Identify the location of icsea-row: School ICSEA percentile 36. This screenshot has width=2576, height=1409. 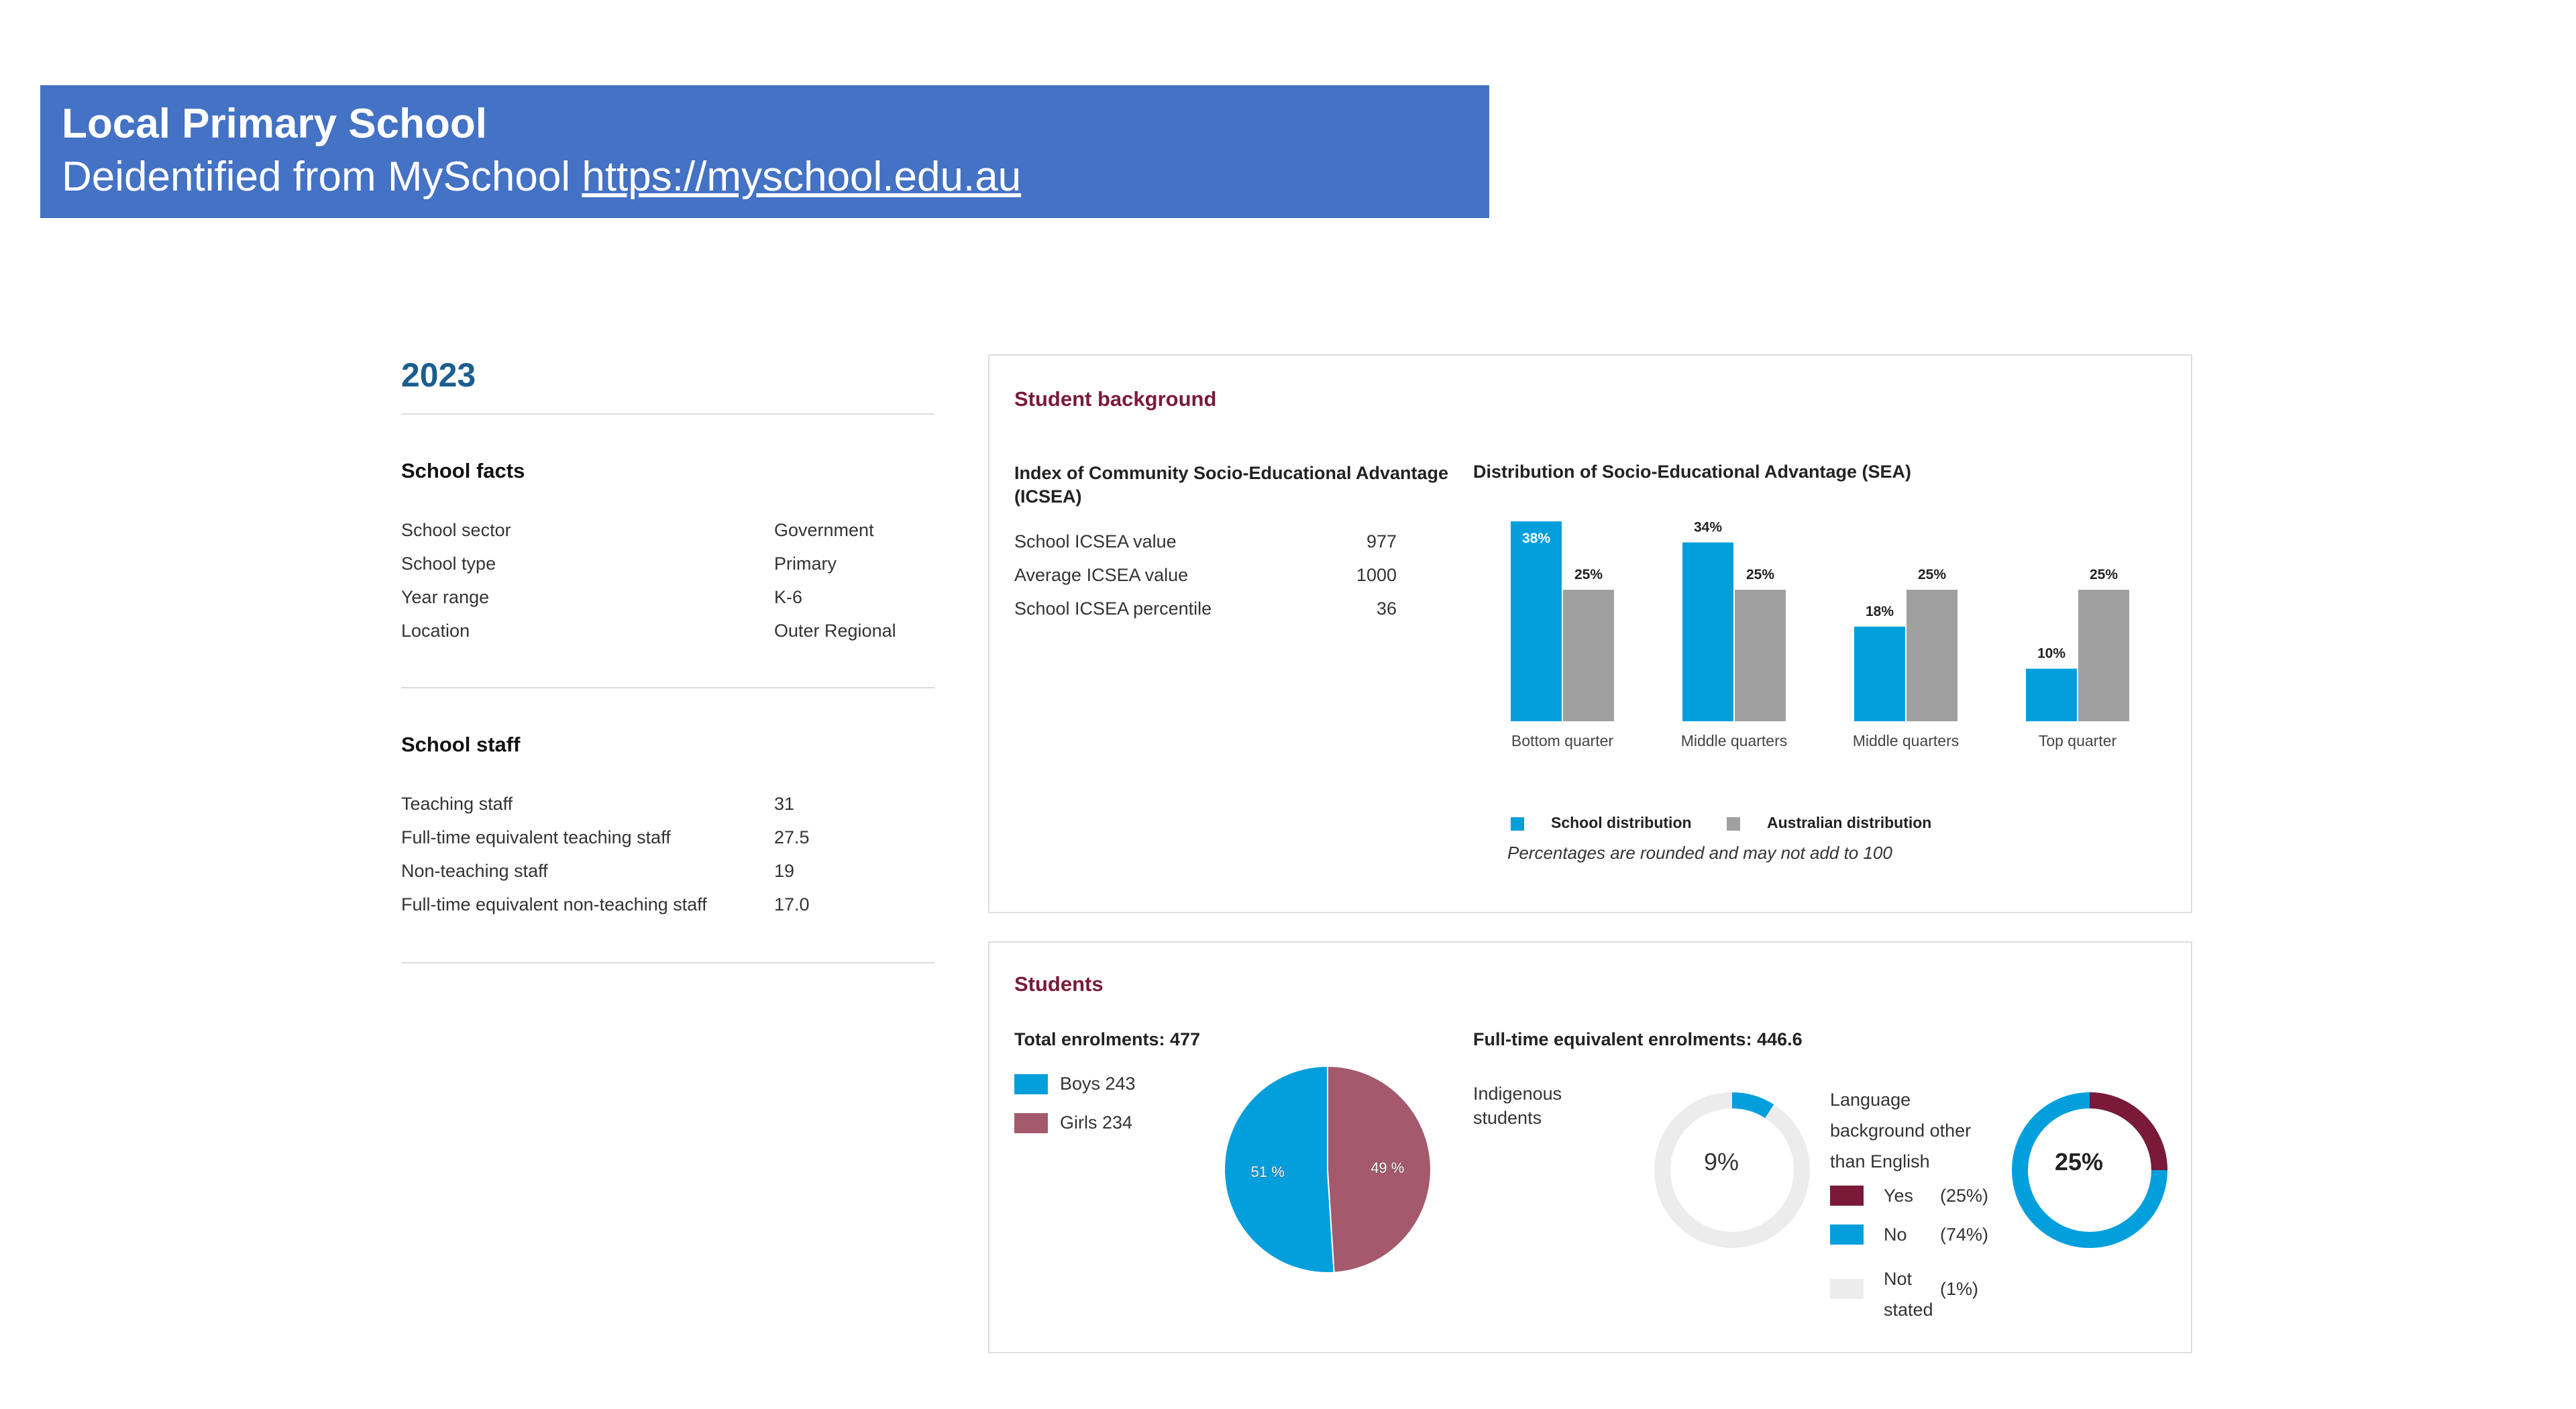
(1205, 615).